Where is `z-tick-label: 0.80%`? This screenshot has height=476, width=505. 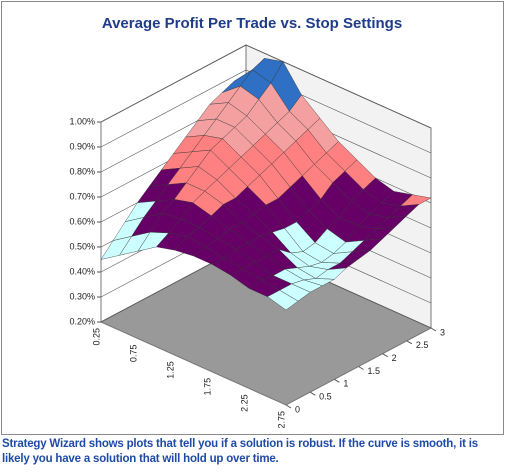 z-tick-label: 0.80% is located at coordinates (82, 171).